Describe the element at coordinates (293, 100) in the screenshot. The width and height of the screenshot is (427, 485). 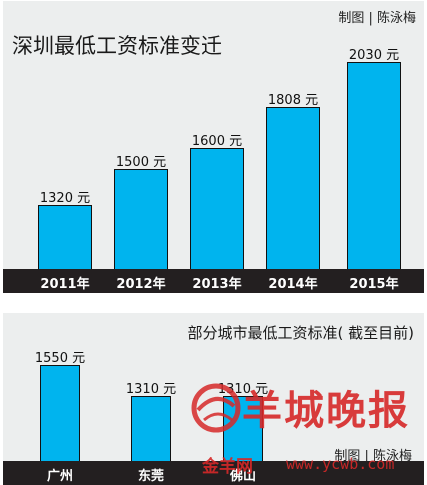
I see `data-label: 1808 元` at that location.